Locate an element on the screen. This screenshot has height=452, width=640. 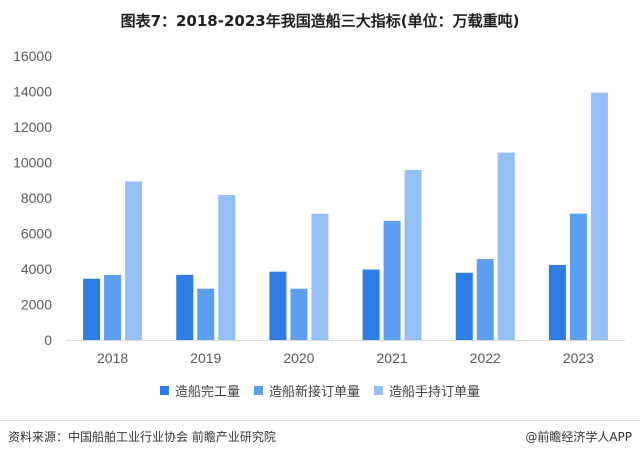
x-tick-label: 2018 is located at coordinates (112, 358).